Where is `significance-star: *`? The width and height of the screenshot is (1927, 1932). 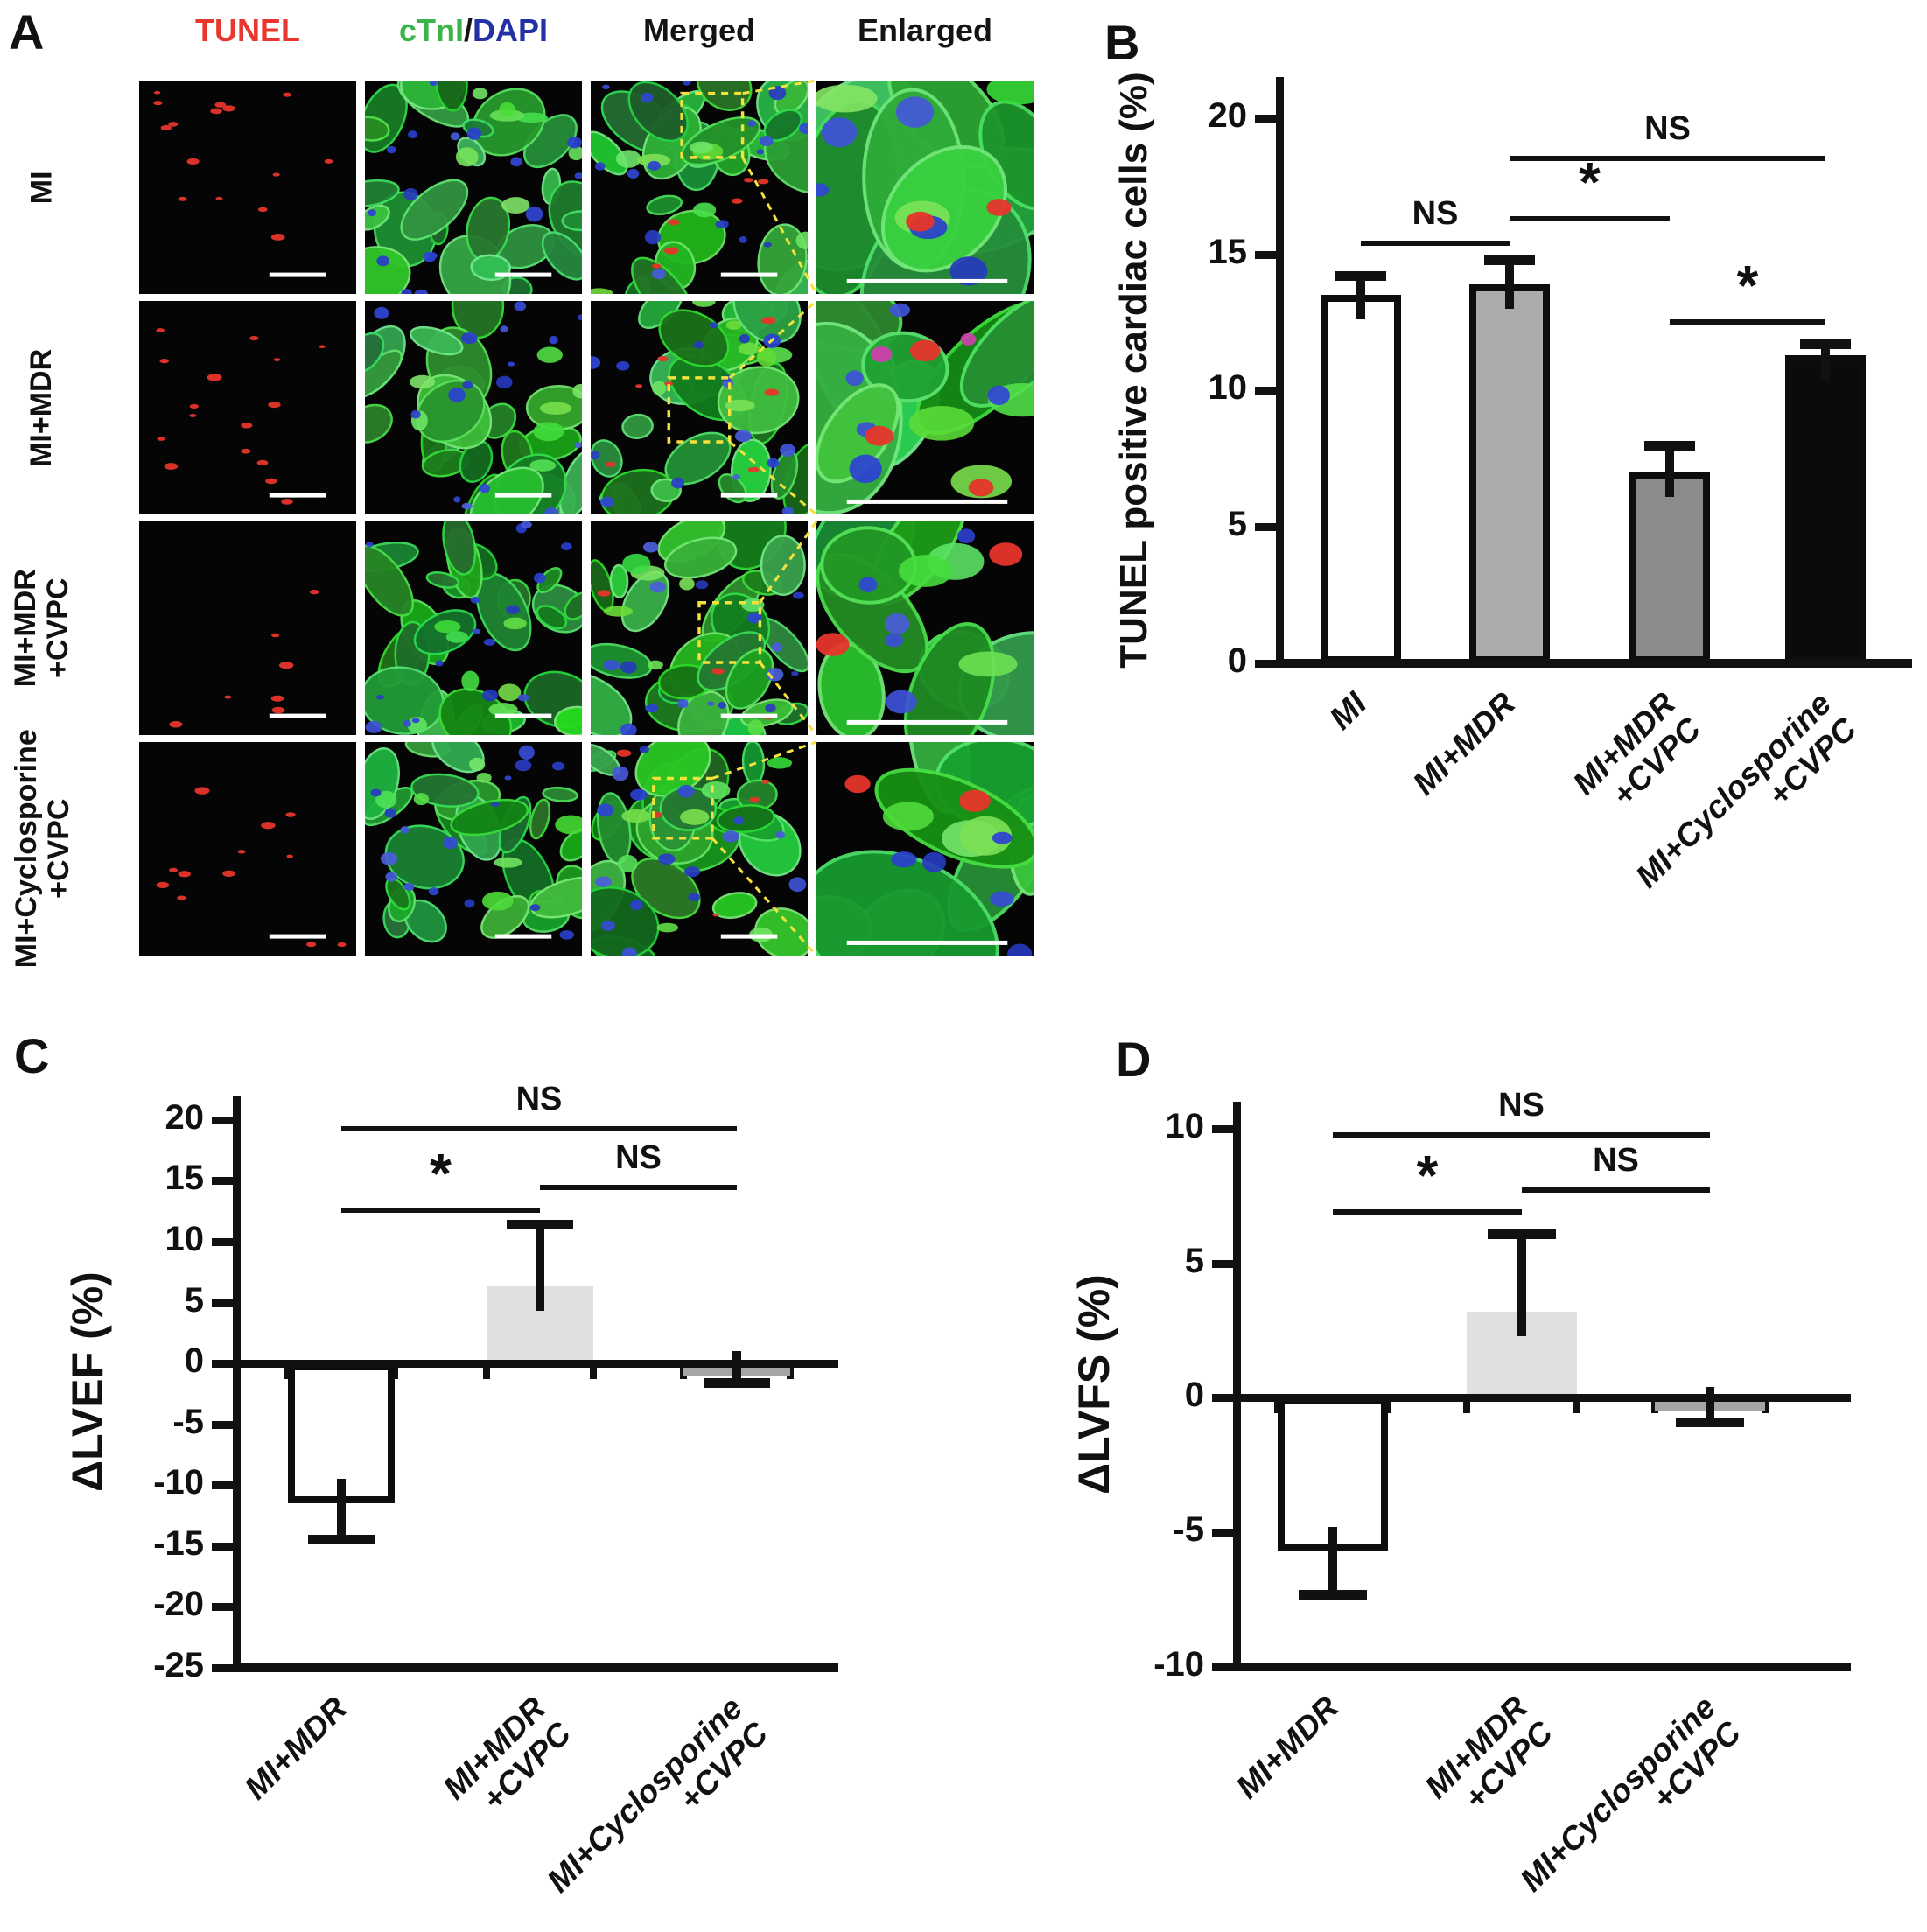
significance-star: * is located at coordinates (1427, 1176).